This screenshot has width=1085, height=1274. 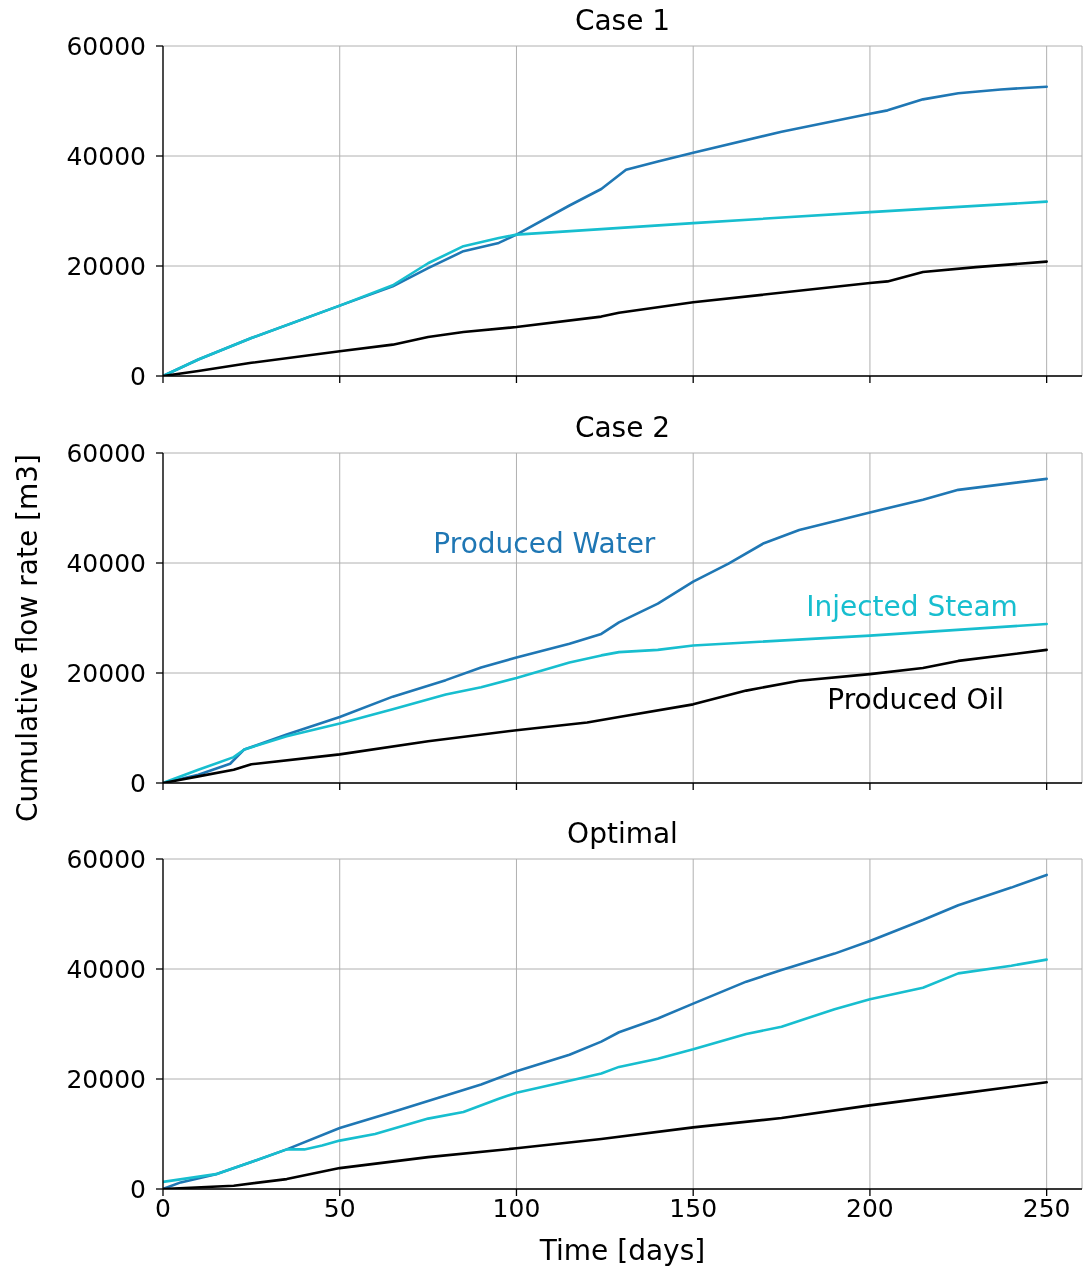 I want to click on x-tick-label: 250, so click(x=1046, y=1208).